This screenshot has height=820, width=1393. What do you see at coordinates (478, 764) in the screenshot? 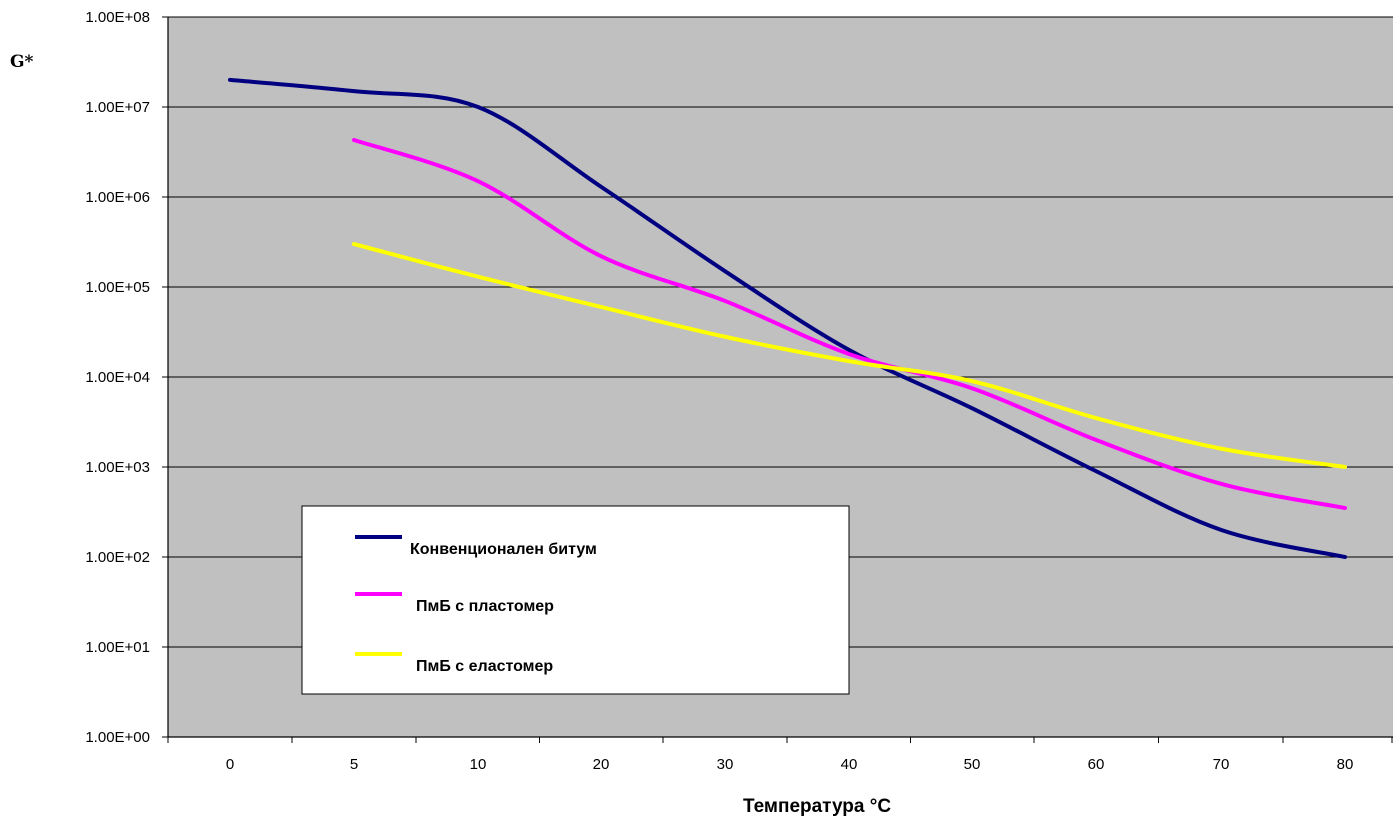
I see `x-tick-label: 10` at bounding box center [478, 764].